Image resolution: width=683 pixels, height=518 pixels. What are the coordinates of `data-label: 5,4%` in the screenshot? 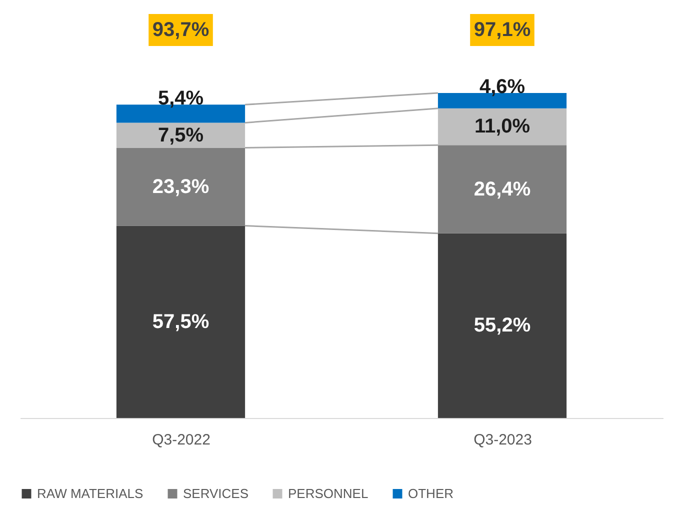 It's located at (181, 99).